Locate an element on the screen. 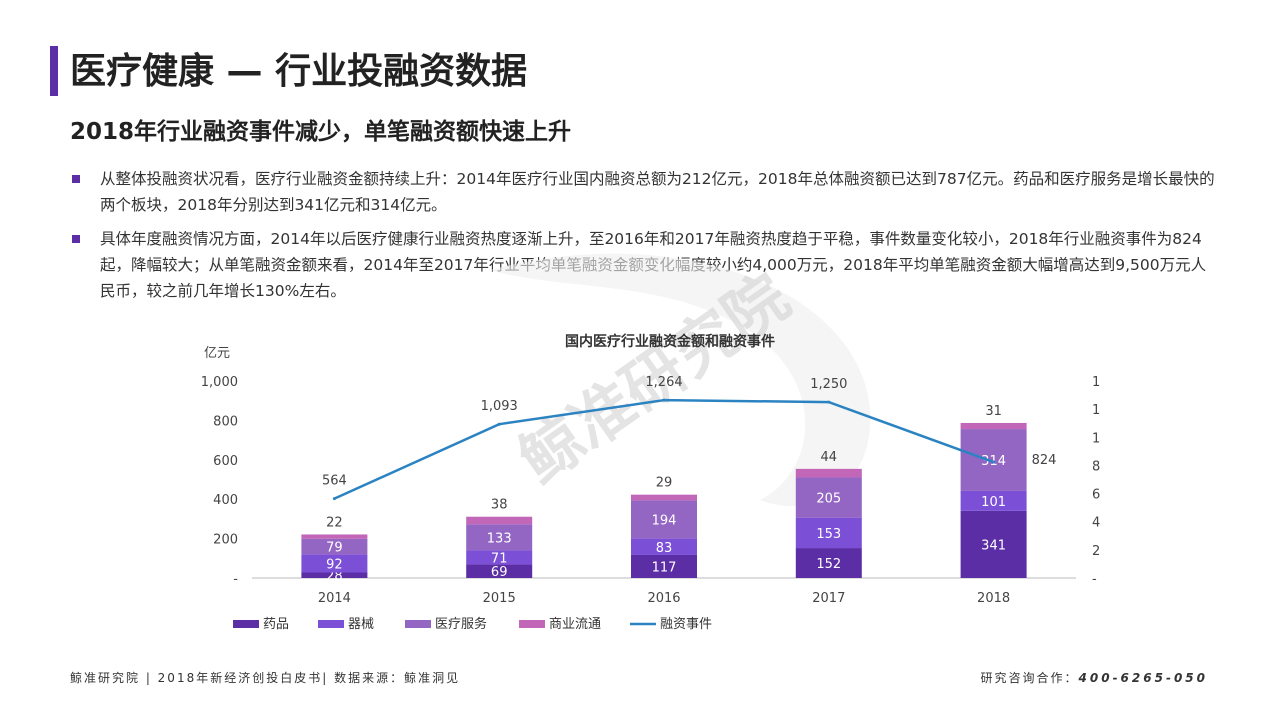 Image resolution: width=1280 pixels, height=720 pixels. x-tick-label: 2017 is located at coordinates (828, 598).